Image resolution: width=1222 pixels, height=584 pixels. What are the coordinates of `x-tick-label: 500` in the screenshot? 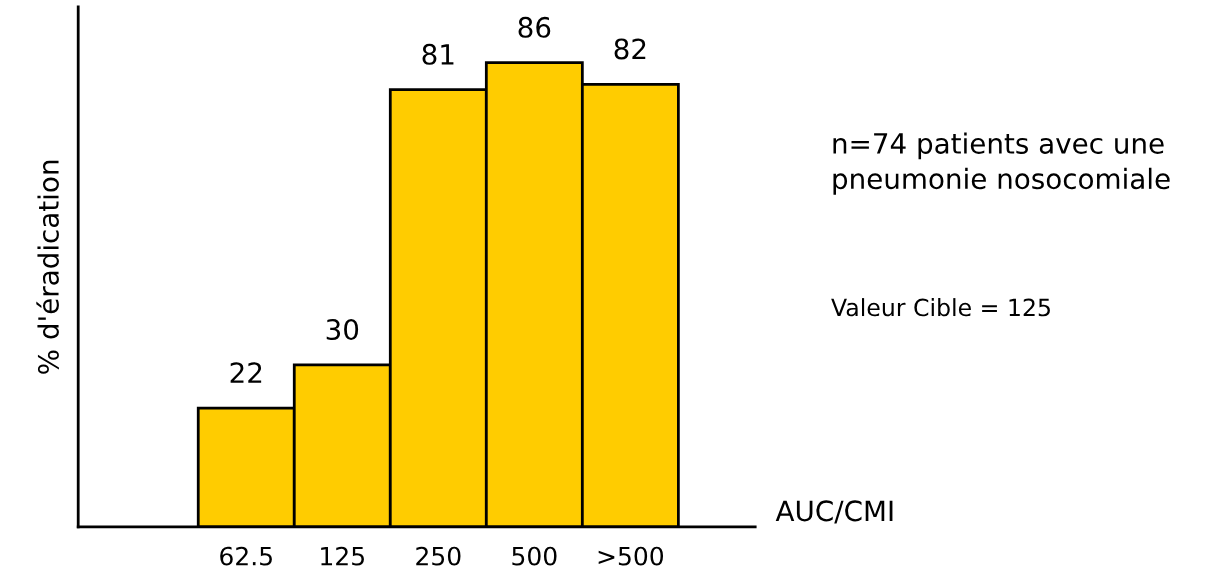 It's located at (534, 556).